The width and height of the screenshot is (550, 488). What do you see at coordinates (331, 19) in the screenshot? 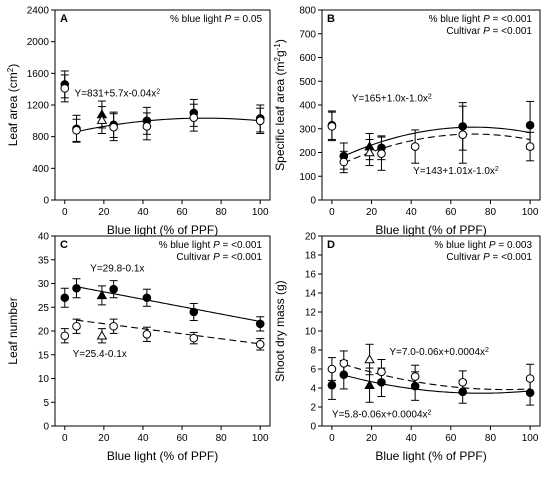
I see `panel-letter: B` at bounding box center [331, 19].